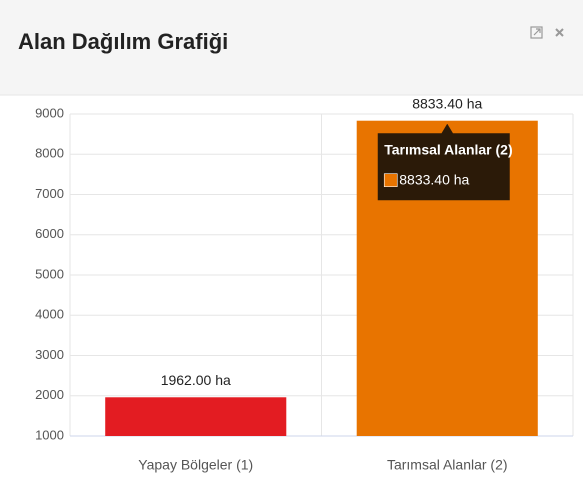 Image resolution: width=583 pixels, height=479 pixels. What do you see at coordinates (49, 112) in the screenshot?
I see `y-tick-label: 9000` at bounding box center [49, 112].